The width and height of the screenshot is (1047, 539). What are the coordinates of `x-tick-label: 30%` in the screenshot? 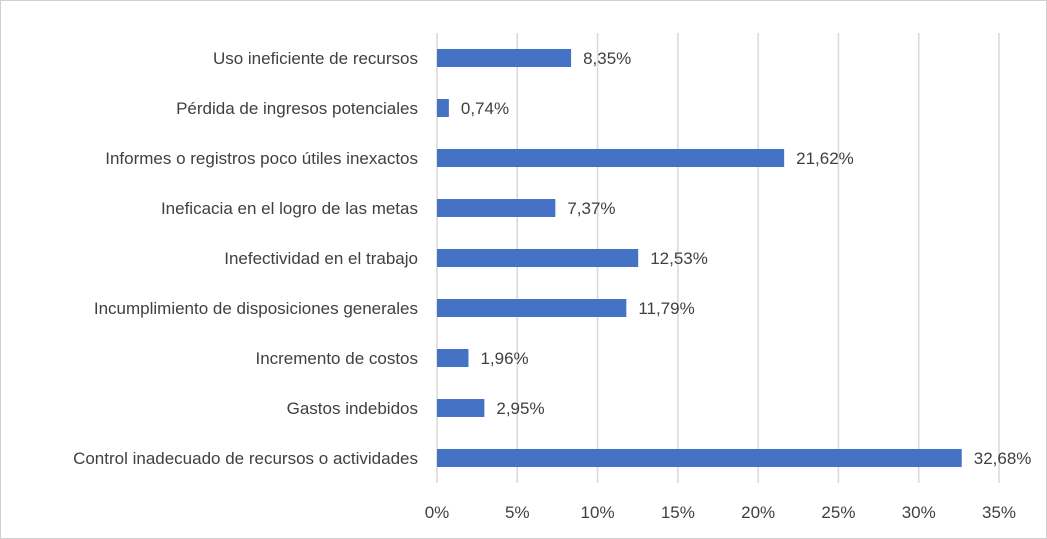 It's located at (919, 512).